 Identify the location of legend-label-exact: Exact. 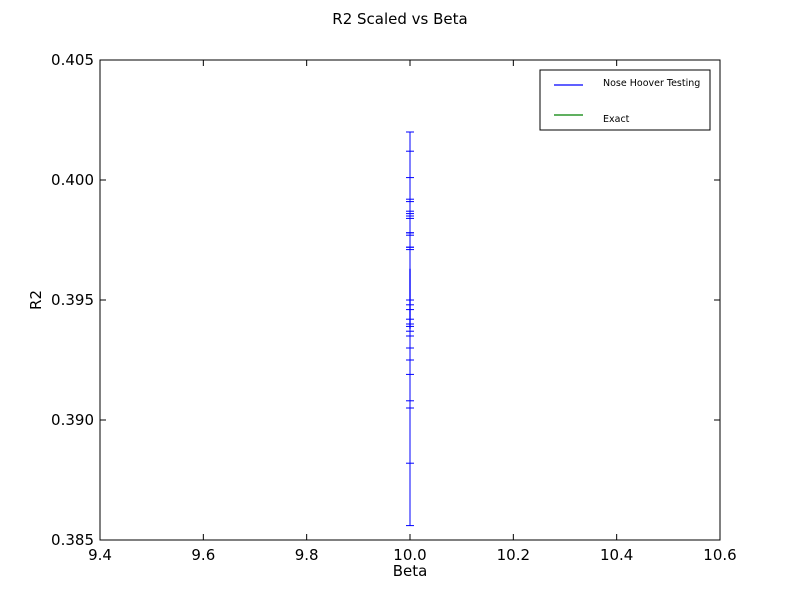
(616, 119).